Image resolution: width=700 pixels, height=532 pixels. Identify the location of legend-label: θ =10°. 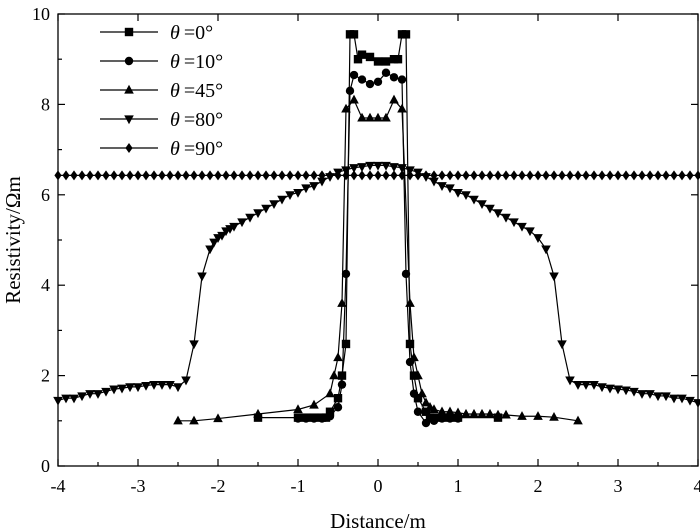
(196, 62).